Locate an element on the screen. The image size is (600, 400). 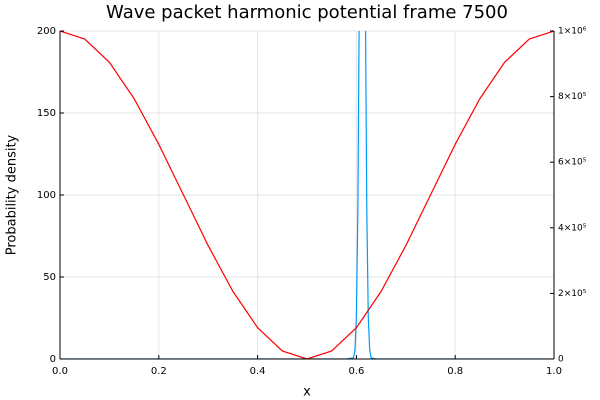
x-tick-label: 0.6 is located at coordinates (356, 371).